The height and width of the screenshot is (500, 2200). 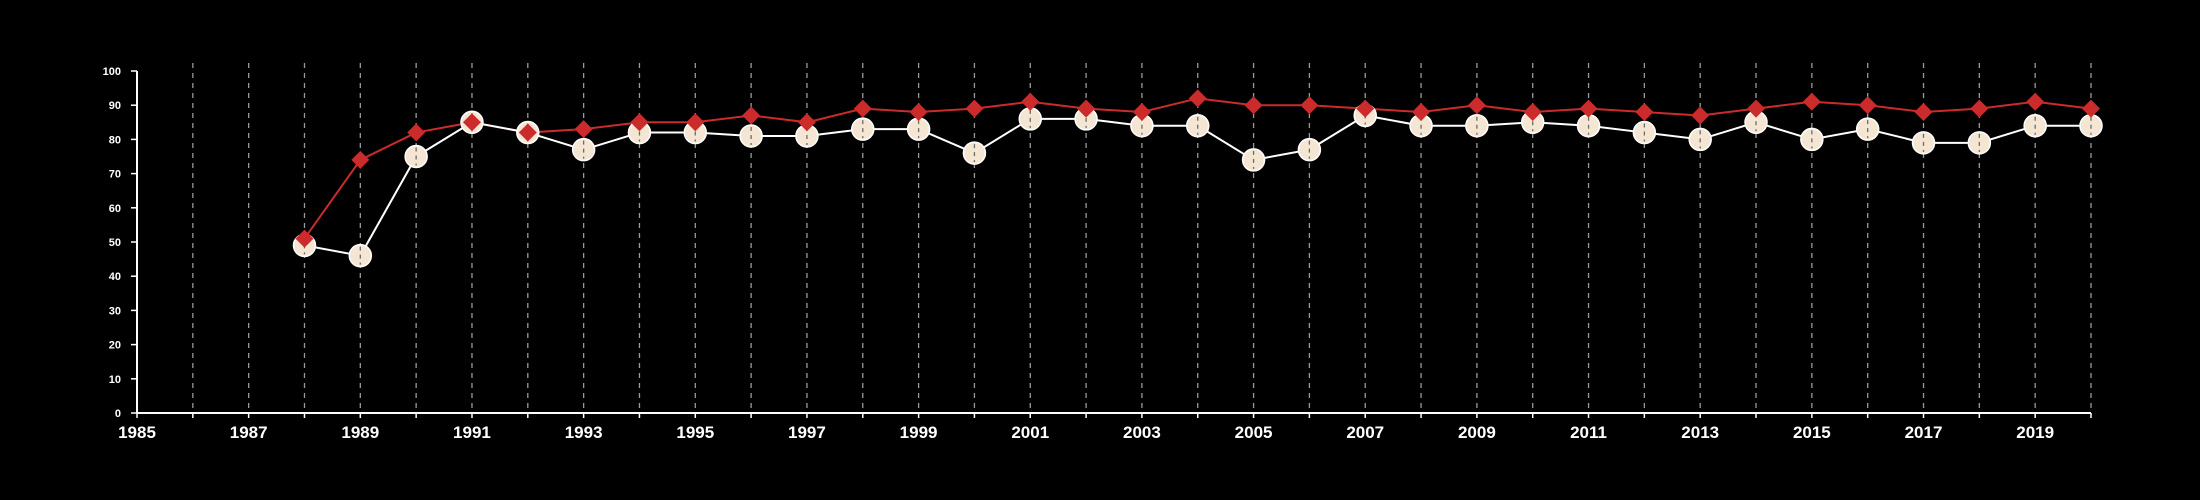 I want to click on diamond-marker-2002, so click(x=1086, y=108).